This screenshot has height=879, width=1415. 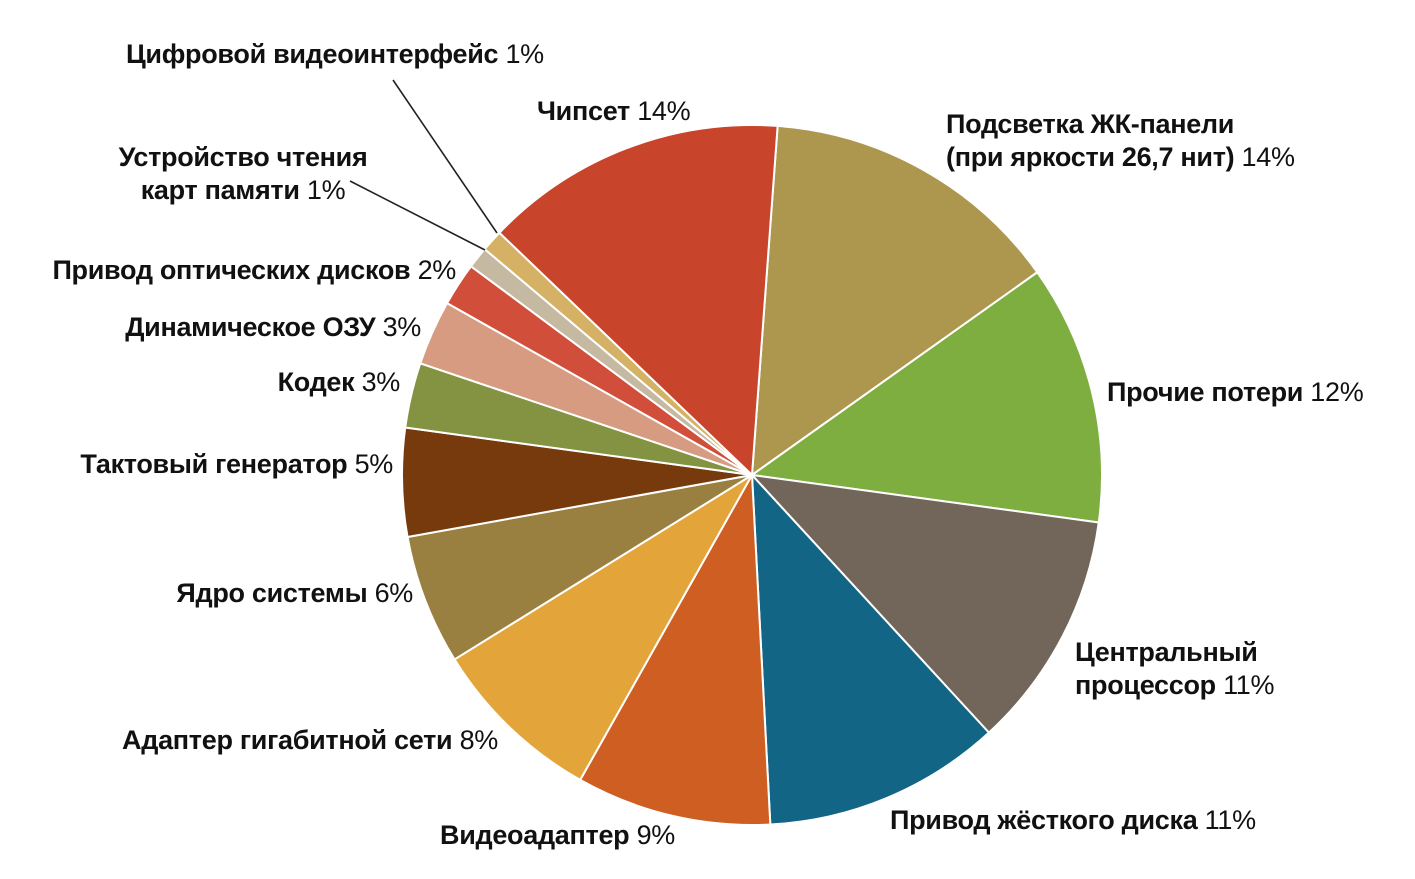 What do you see at coordinates (656, 835) in the screenshot?
I see `slice-percent: 9%` at bounding box center [656, 835].